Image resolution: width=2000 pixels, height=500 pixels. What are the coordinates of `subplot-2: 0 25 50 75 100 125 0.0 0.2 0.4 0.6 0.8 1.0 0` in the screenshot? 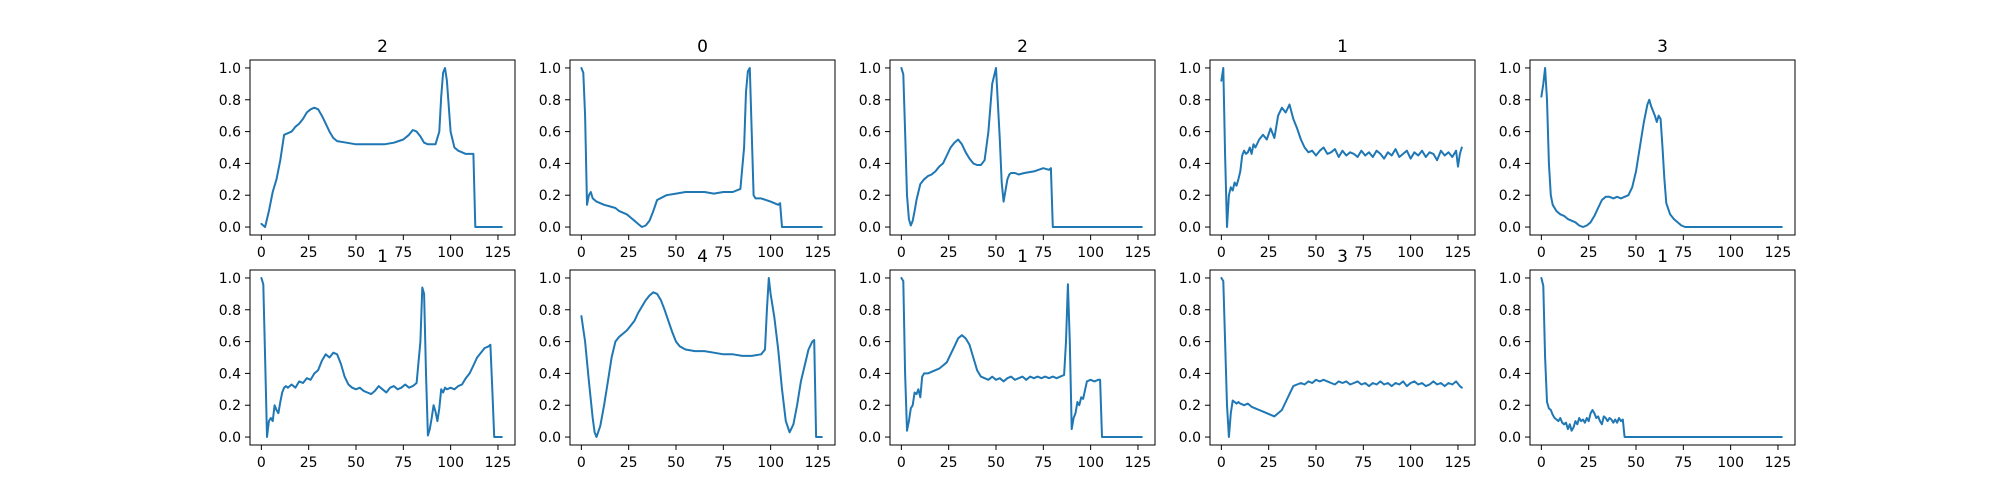 It's located at (687, 149).